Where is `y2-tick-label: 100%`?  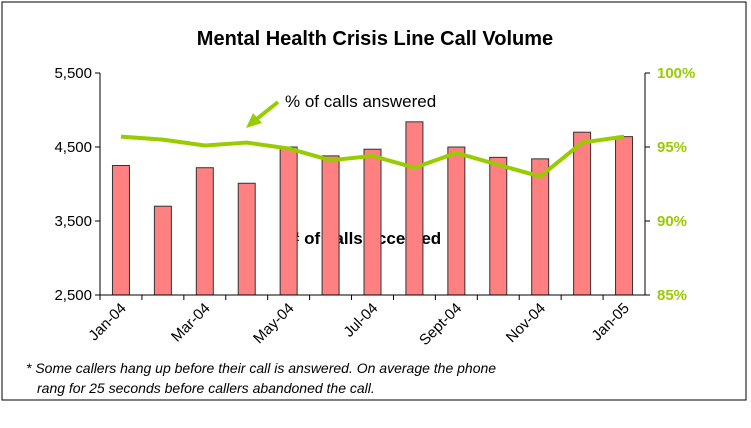
y2-tick-label: 100% is located at coordinates (676, 73).